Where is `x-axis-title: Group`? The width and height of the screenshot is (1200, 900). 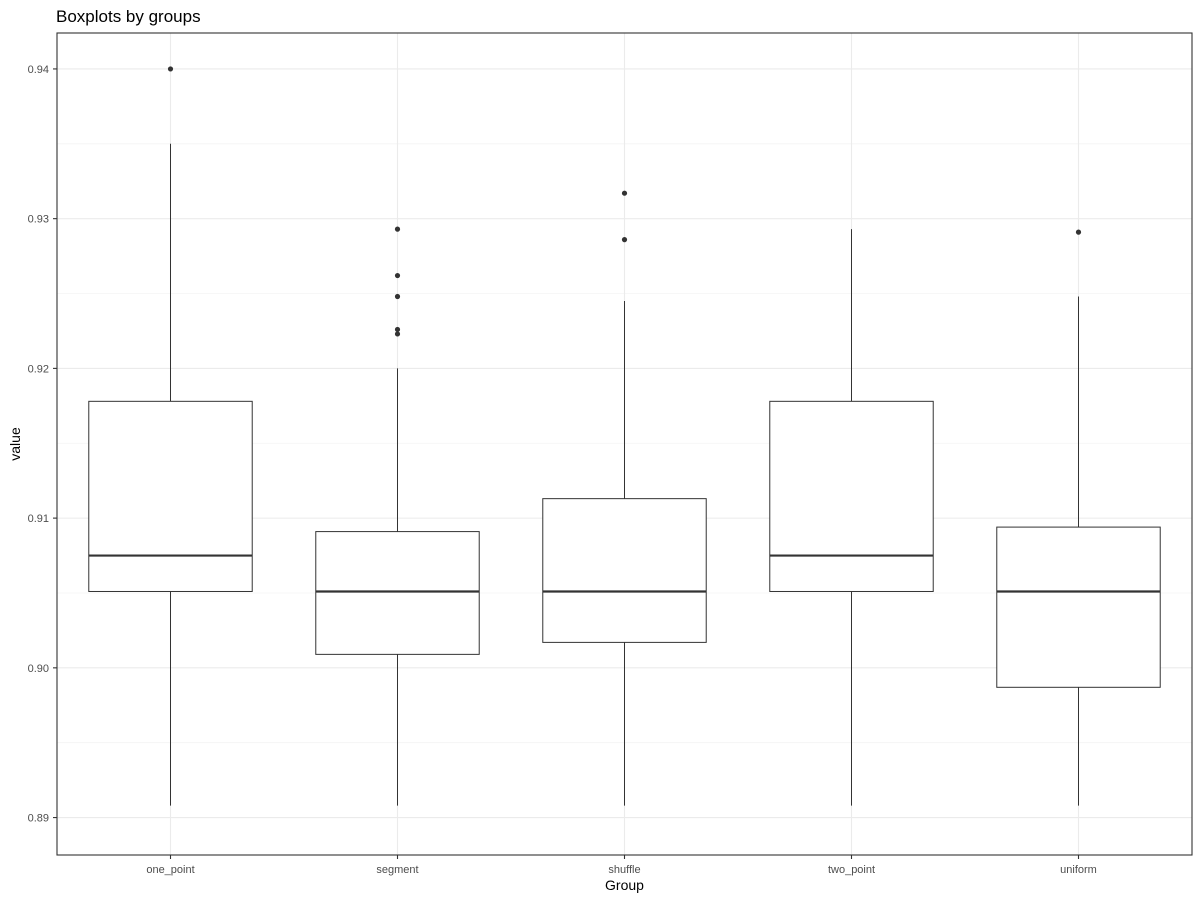
x-axis-title: Group is located at coordinates (624, 885).